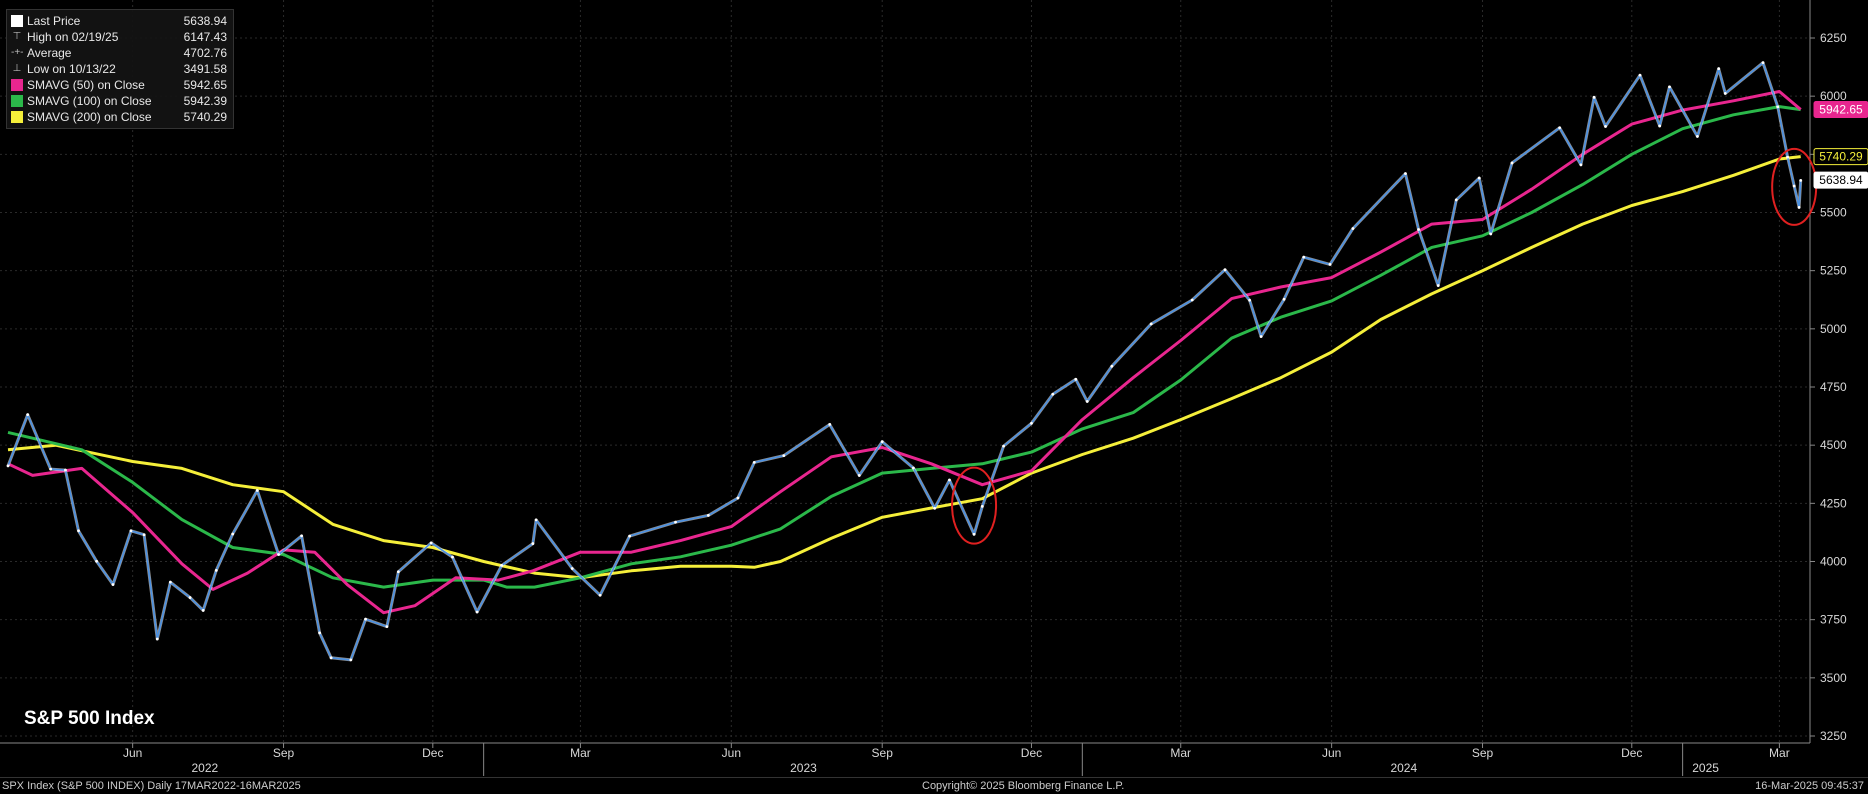  What do you see at coordinates (205, 21) in the screenshot?
I see `legend-value: 5638.94` at bounding box center [205, 21].